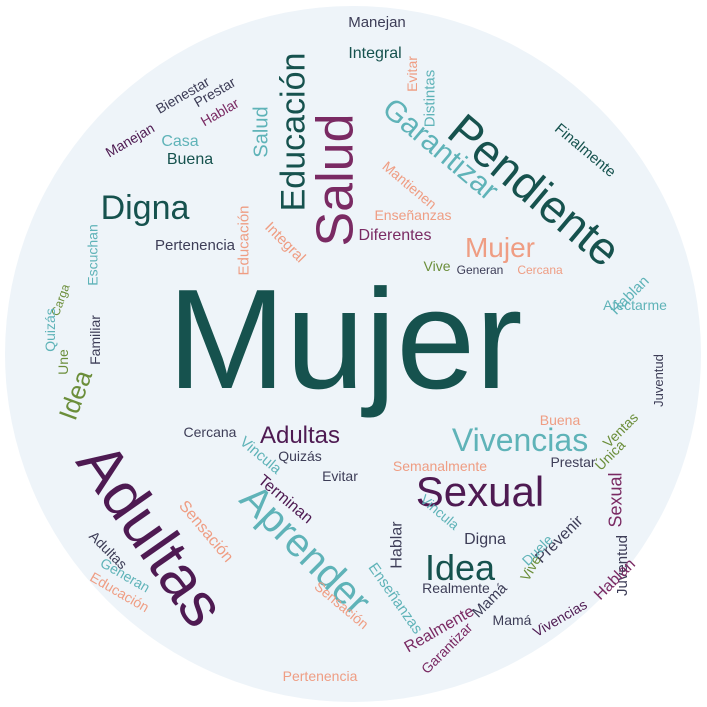  I want to click on word: Vivencias, so click(520, 440).